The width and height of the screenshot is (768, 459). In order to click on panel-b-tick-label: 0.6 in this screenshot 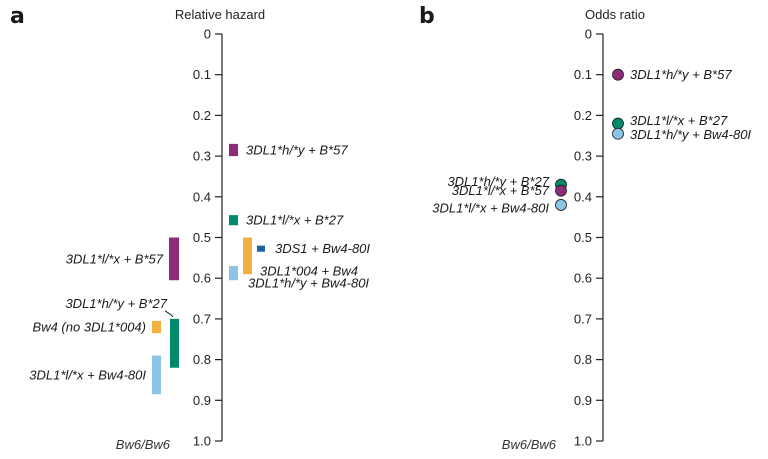, I will do `click(583, 278)`.